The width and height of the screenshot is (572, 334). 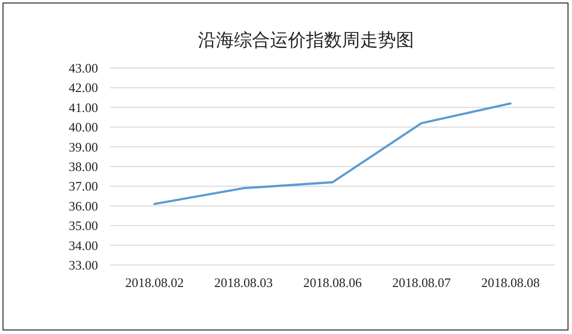 I want to click on x-tick-label: 2018.08.03, so click(x=243, y=282).